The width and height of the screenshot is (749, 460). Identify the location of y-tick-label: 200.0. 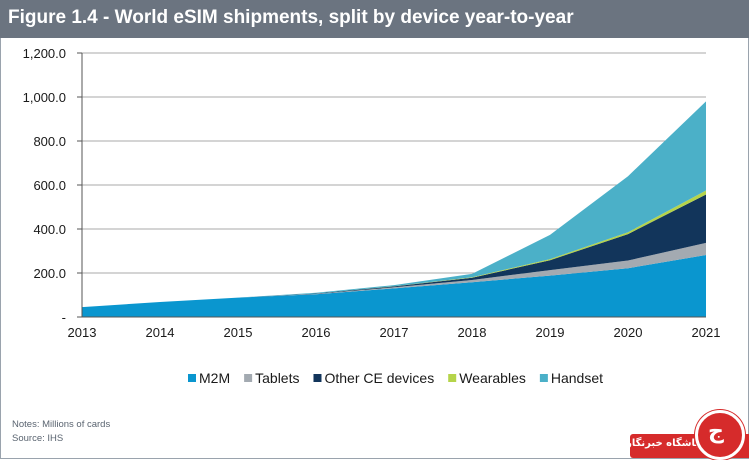
(49, 273).